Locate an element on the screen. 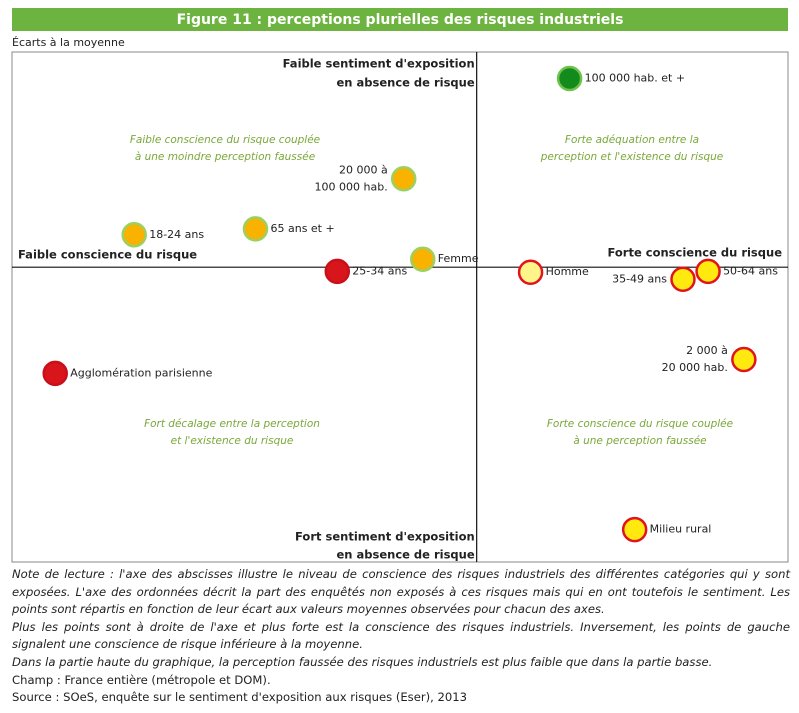 This screenshot has width=799, height=713. y-axis-label: Faible sentiment d'exposition is located at coordinates (379, 64).